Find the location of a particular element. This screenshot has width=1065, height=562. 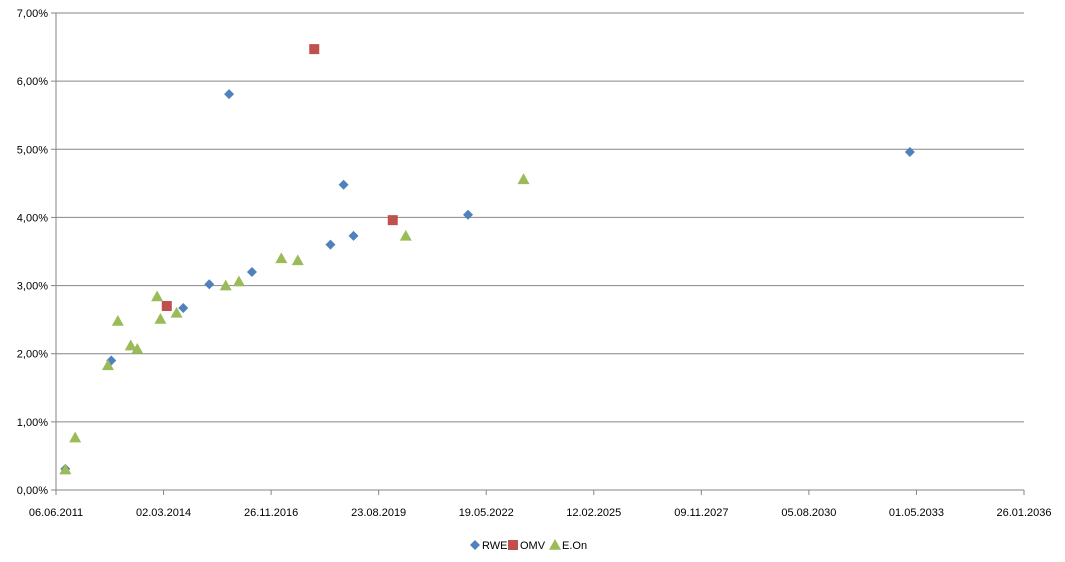

x-tick-label: 12.02.2025 is located at coordinates (593, 513).